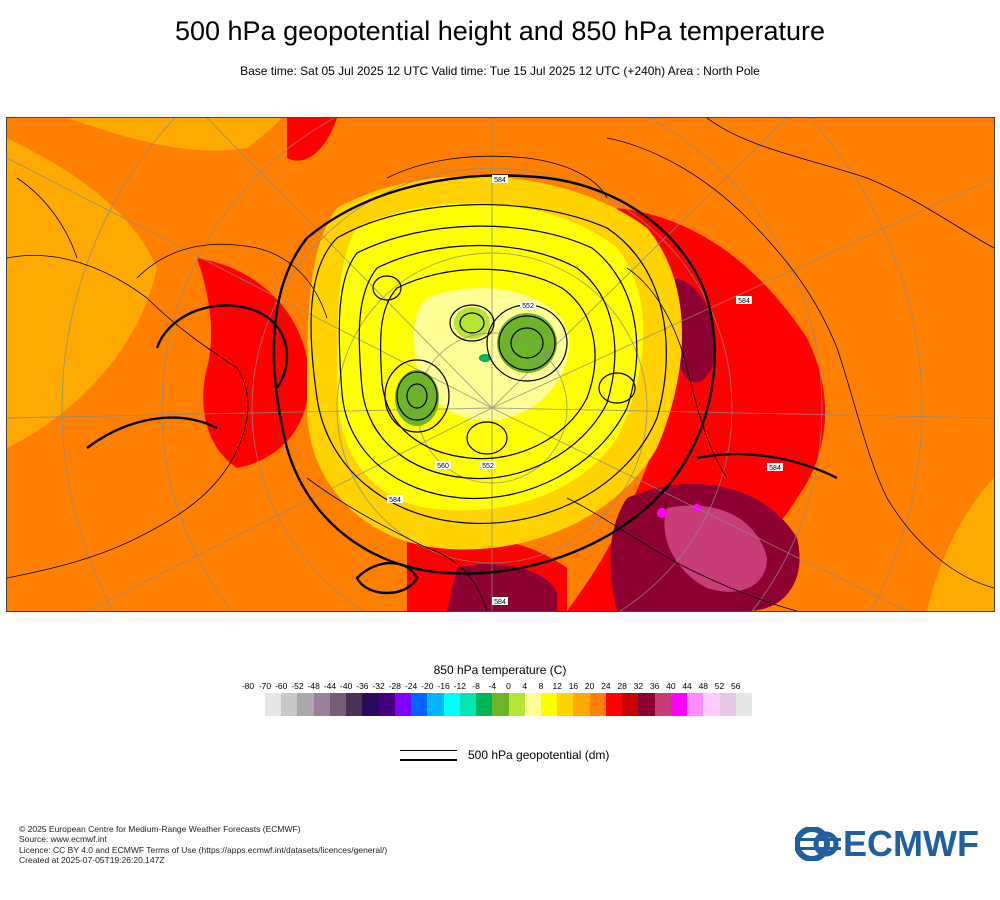 The width and height of the screenshot is (1000, 900). What do you see at coordinates (557, 686) in the screenshot?
I see `colorbar-tick-label: 12` at bounding box center [557, 686].